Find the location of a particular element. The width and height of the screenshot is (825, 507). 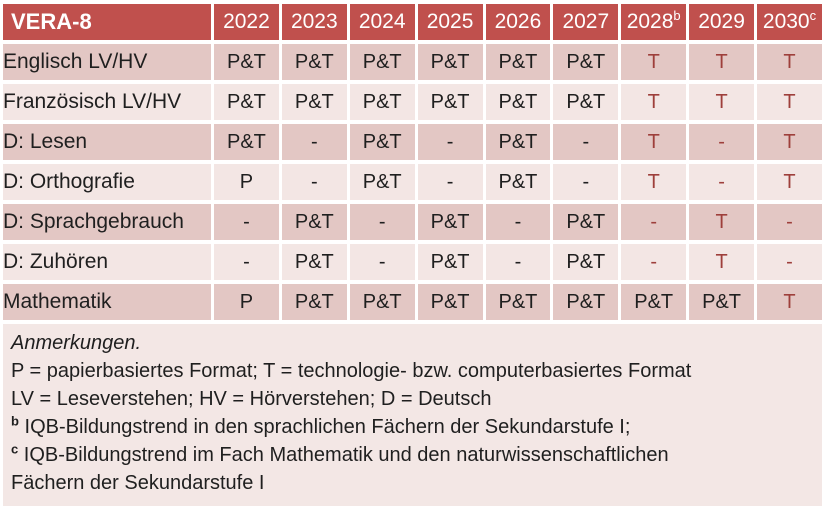

table-row: Französisch LV/HV P&T P&T P&T P&T P&T P&T T T T is located at coordinates (412, 102).